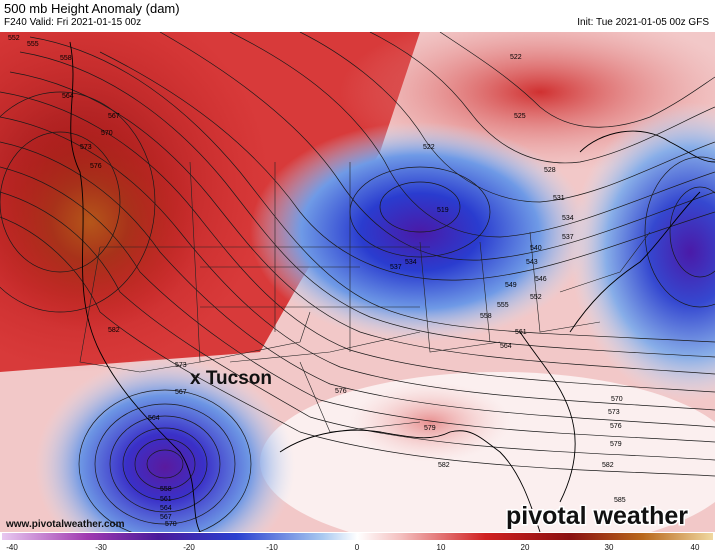 This screenshot has width=715, height=558. What do you see at coordinates (511, 285) in the screenshot?
I see `contour-label: 549` at bounding box center [511, 285].